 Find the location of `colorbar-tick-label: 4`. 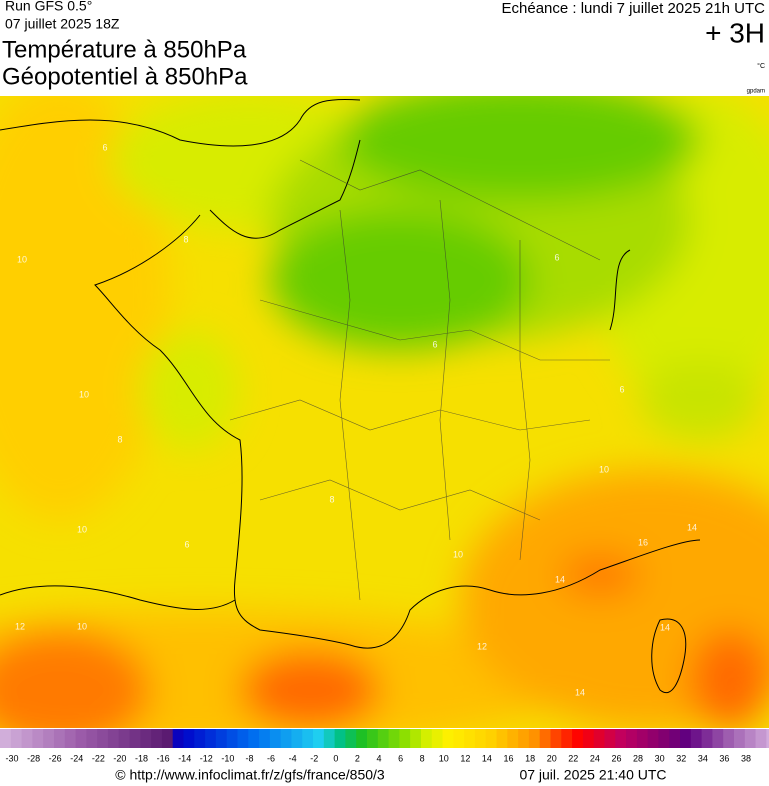

colorbar-tick-label: 4 is located at coordinates (378, 758).